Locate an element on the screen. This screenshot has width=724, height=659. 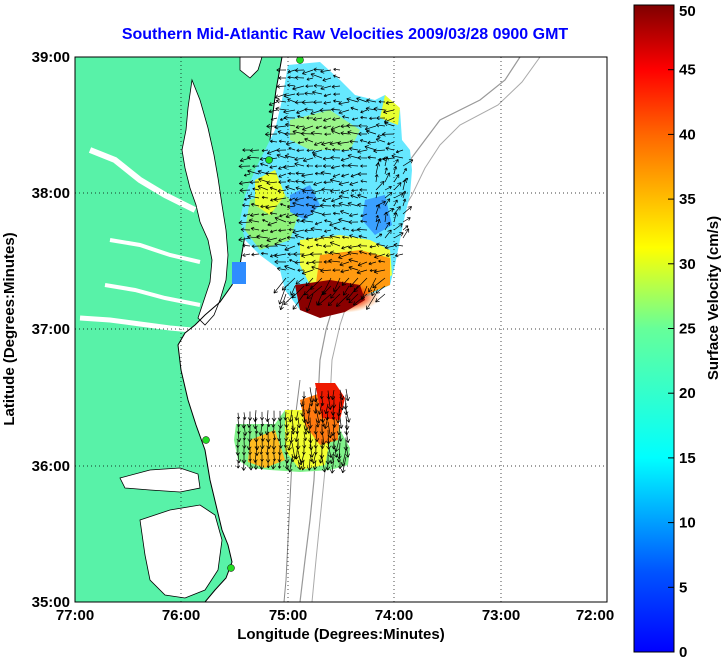
station-marker is located at coordinates (206, 440).